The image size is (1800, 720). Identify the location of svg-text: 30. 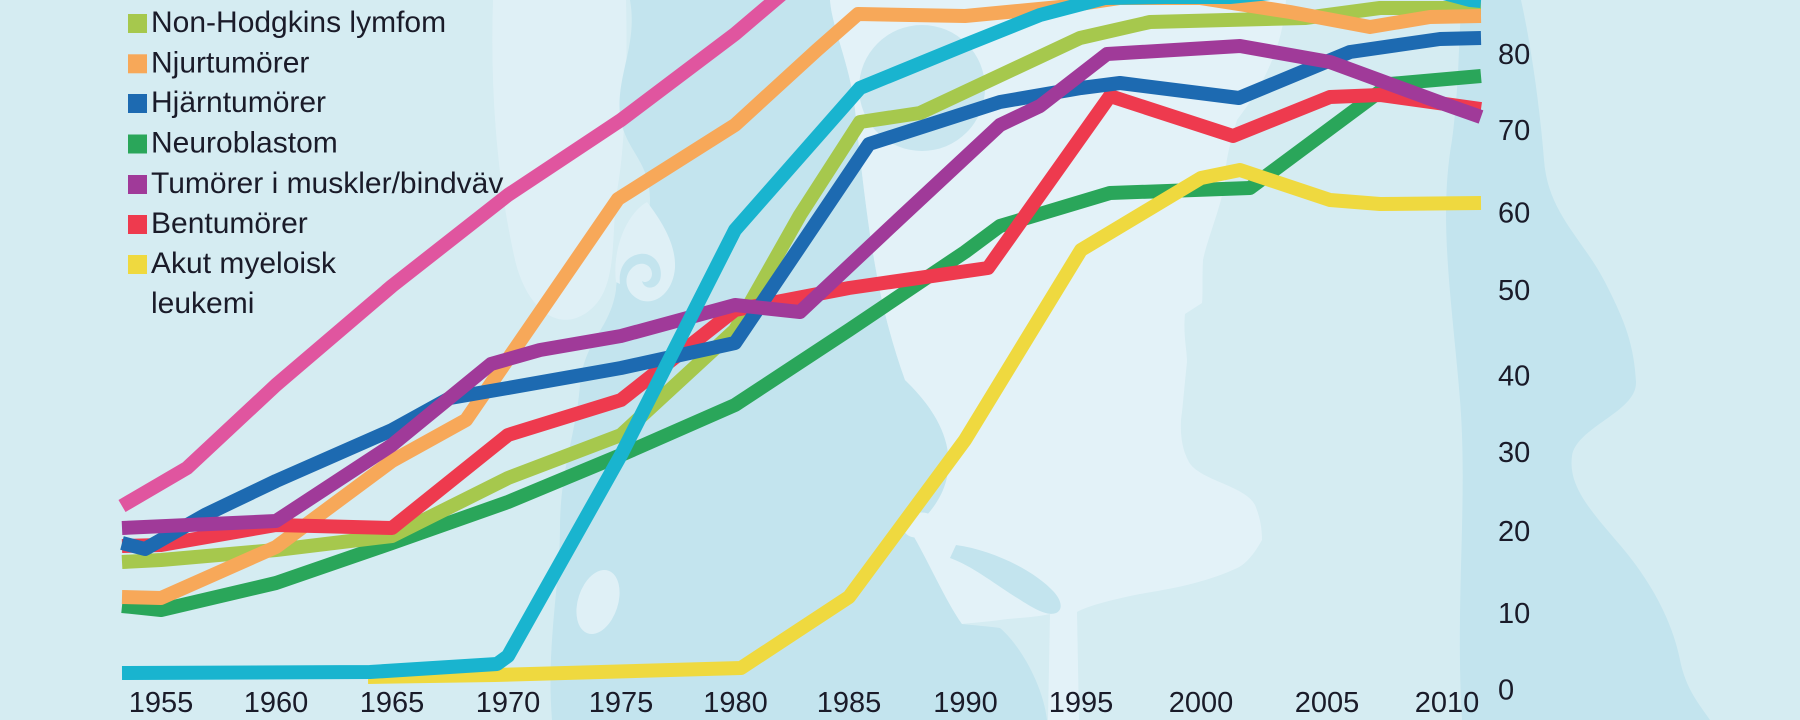
(1514, 453).